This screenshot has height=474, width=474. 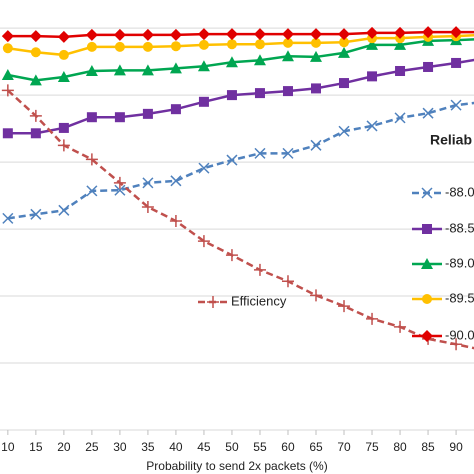 I want to click on legend-label: -88.0, so click(x=459, y=191).